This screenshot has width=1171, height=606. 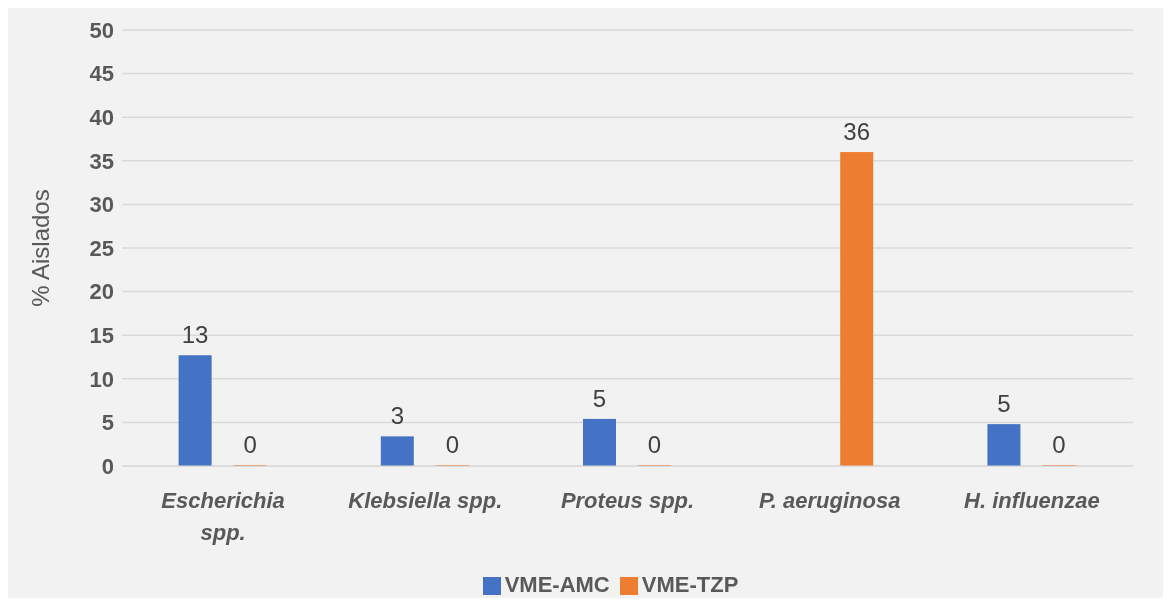 I want to click on x-tick-label: Escherichia spp., so click(x=223, y=516).